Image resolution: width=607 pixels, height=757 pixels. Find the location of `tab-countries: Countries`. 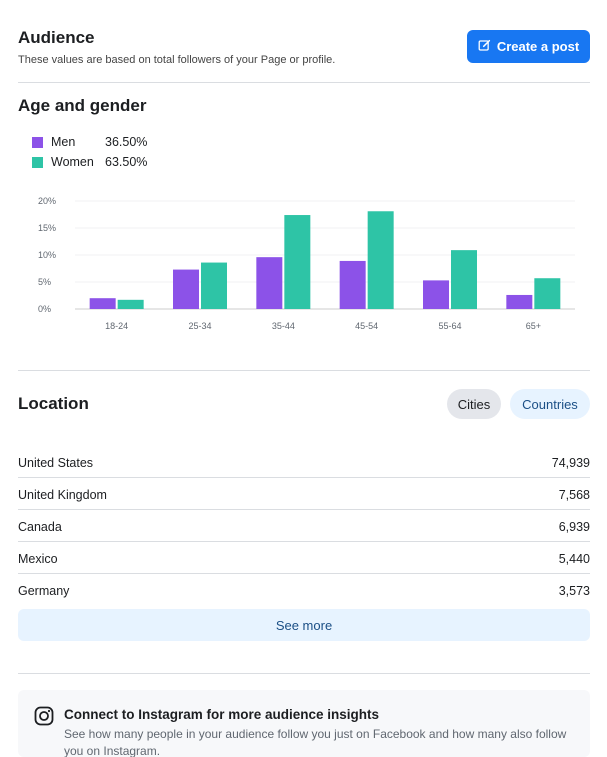

tab-countries: Countries is located at coordinates (550, 404).